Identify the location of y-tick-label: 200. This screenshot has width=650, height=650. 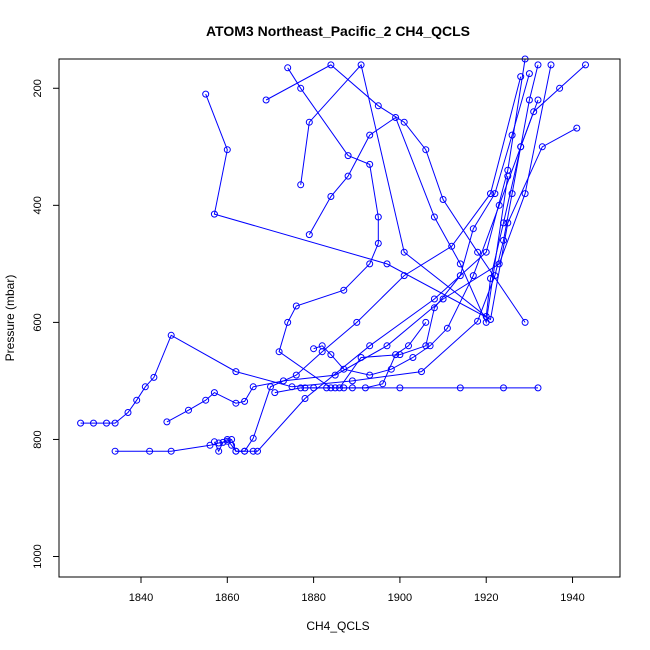
(38, 88).